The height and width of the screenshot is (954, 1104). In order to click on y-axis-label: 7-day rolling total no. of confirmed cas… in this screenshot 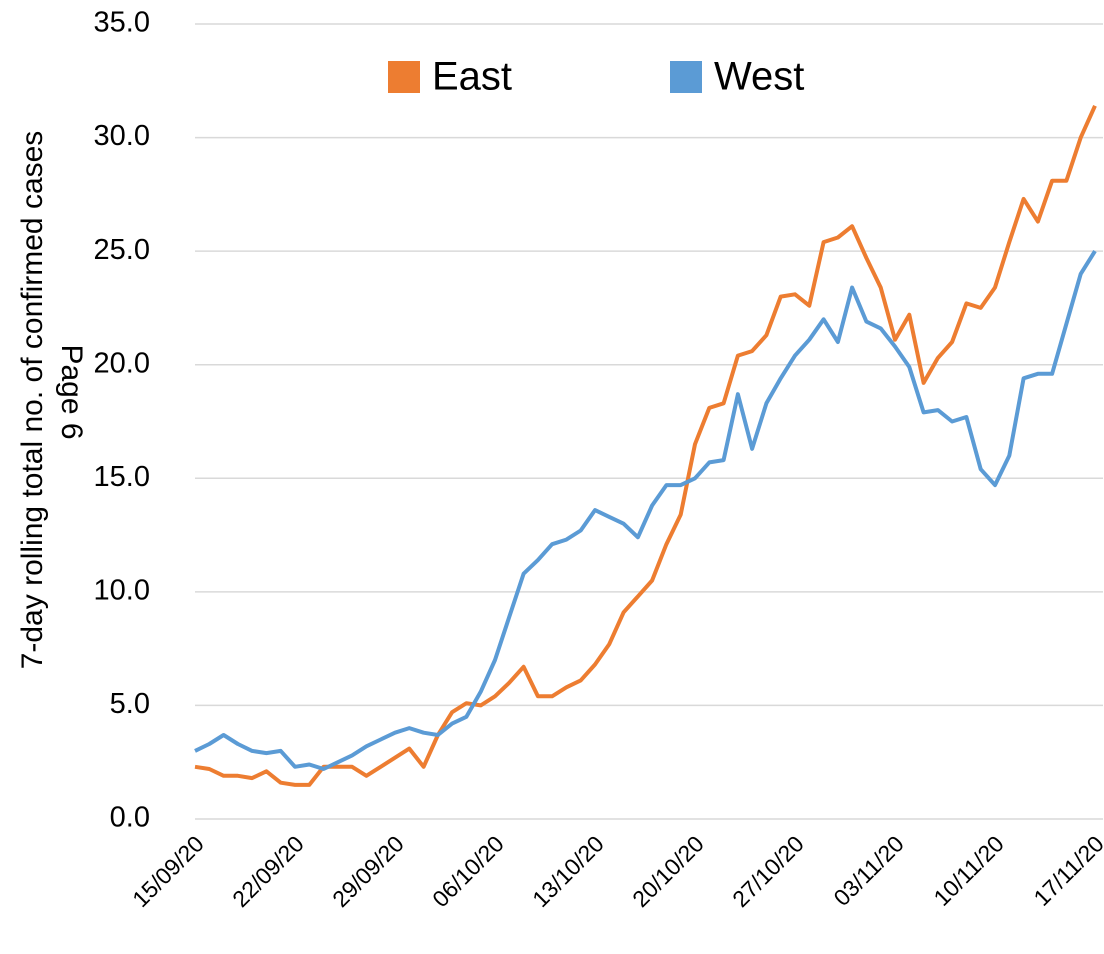, I will do `click(32, 400)`.